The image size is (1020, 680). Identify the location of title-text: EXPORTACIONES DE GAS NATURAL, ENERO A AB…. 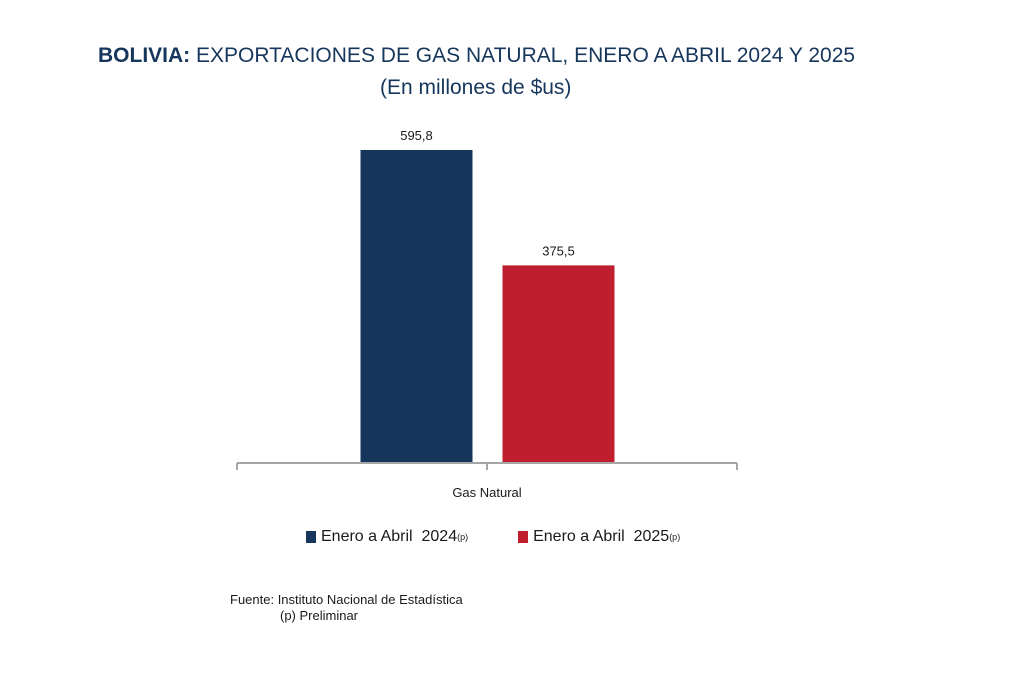
(526, 55).